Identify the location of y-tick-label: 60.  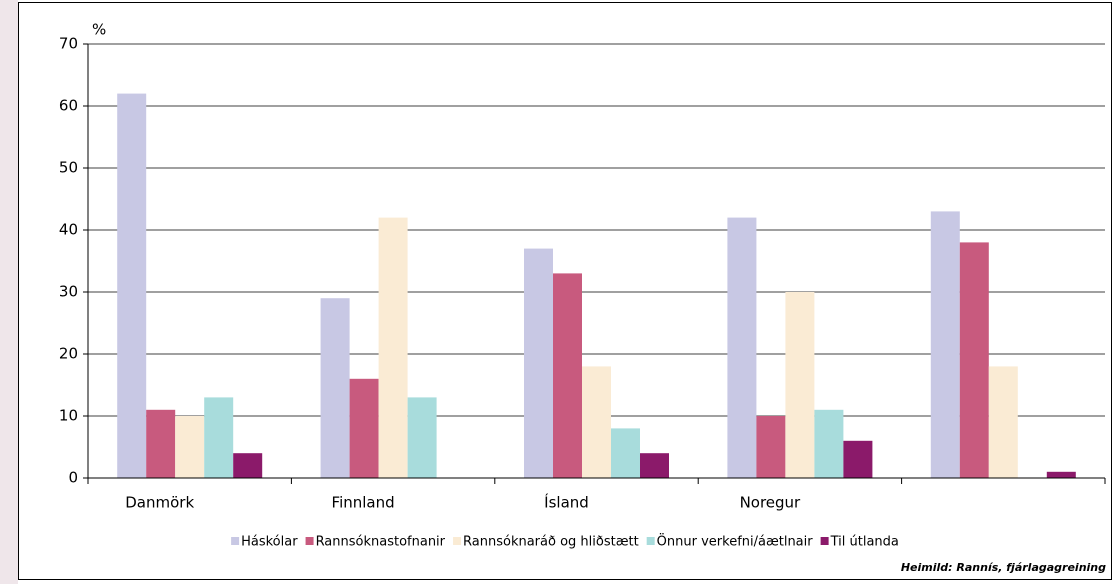
(68, 106).